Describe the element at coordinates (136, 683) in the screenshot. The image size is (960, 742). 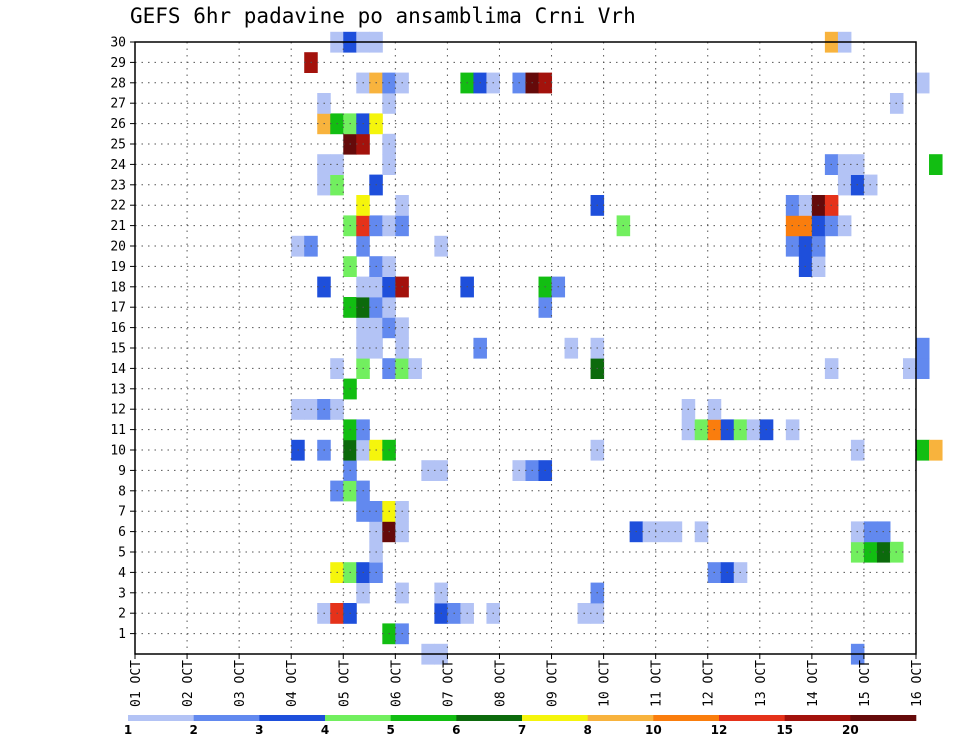
I see `x-tick-label: 01 OCT` at that location.